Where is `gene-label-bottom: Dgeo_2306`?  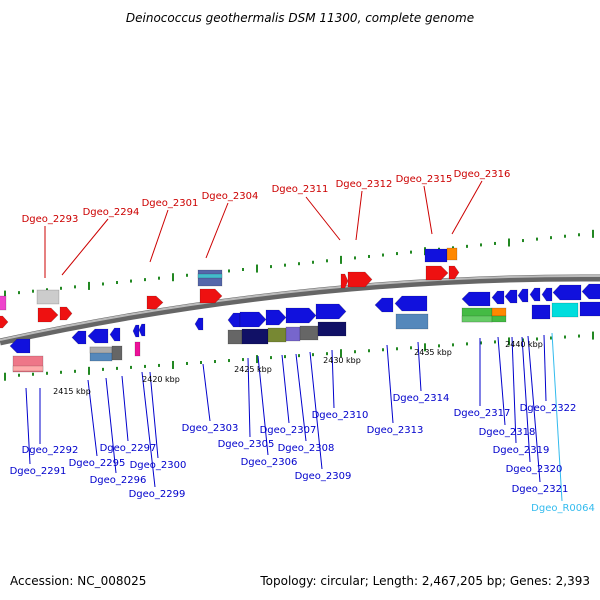 gene-label-bottom: Dgeo_2306 is located at coordinates (269, 462).